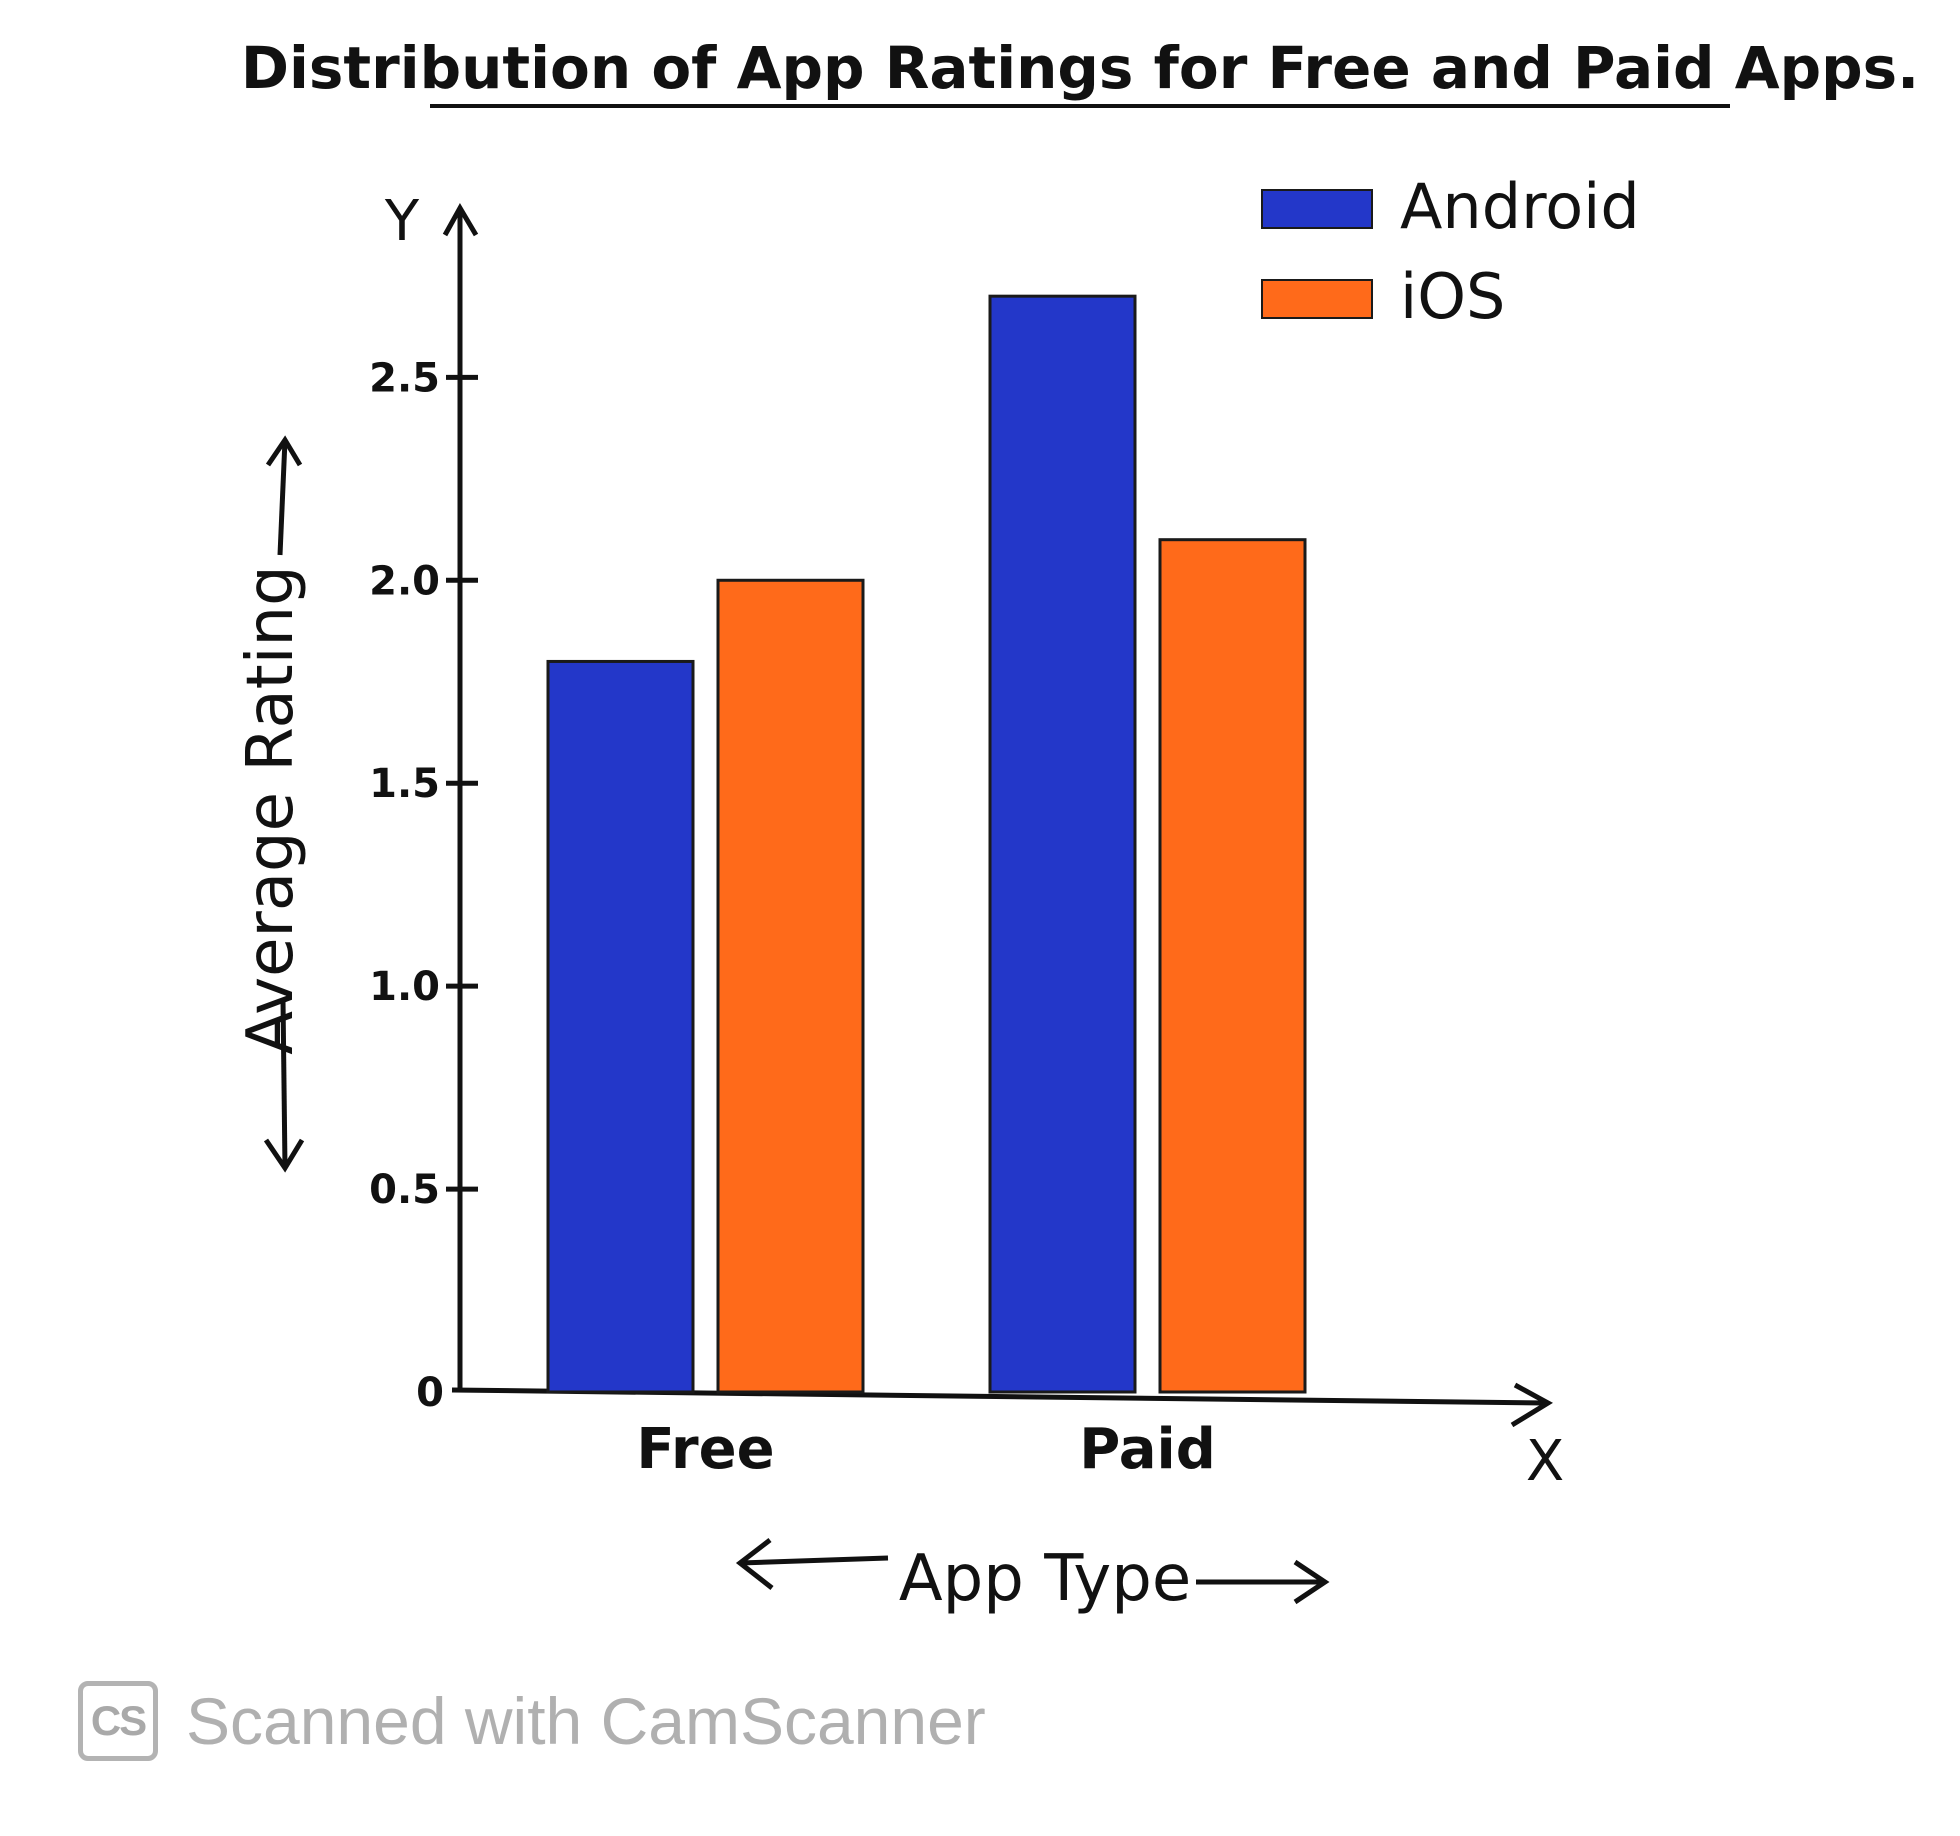  Describe the element at coordinates (1531, 1405) in the screenshot. I see `x-axis-arrowhead` at that location.